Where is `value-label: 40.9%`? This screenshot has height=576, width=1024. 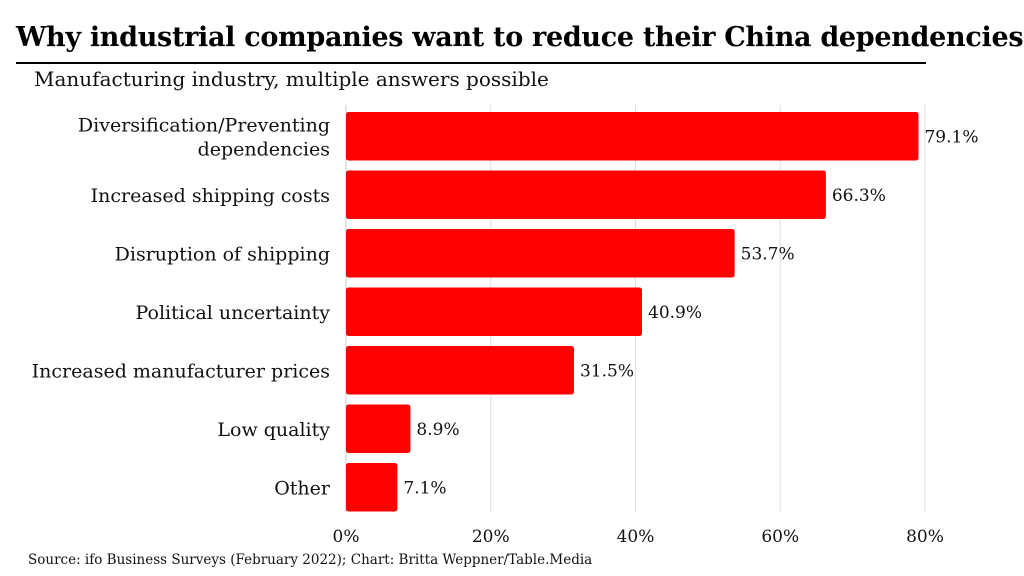
value-label: 40.9% is located at coordinates (675, 313).